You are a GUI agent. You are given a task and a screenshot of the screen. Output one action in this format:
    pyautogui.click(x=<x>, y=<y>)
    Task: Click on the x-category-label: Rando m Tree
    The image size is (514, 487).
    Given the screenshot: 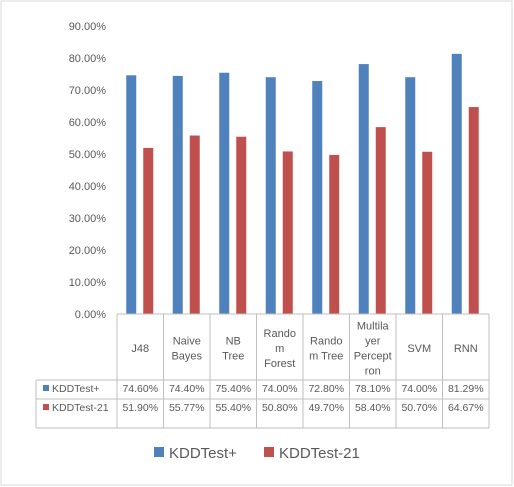 What is the action you would take?
    pyautogui.click(x=326, y=349)
    